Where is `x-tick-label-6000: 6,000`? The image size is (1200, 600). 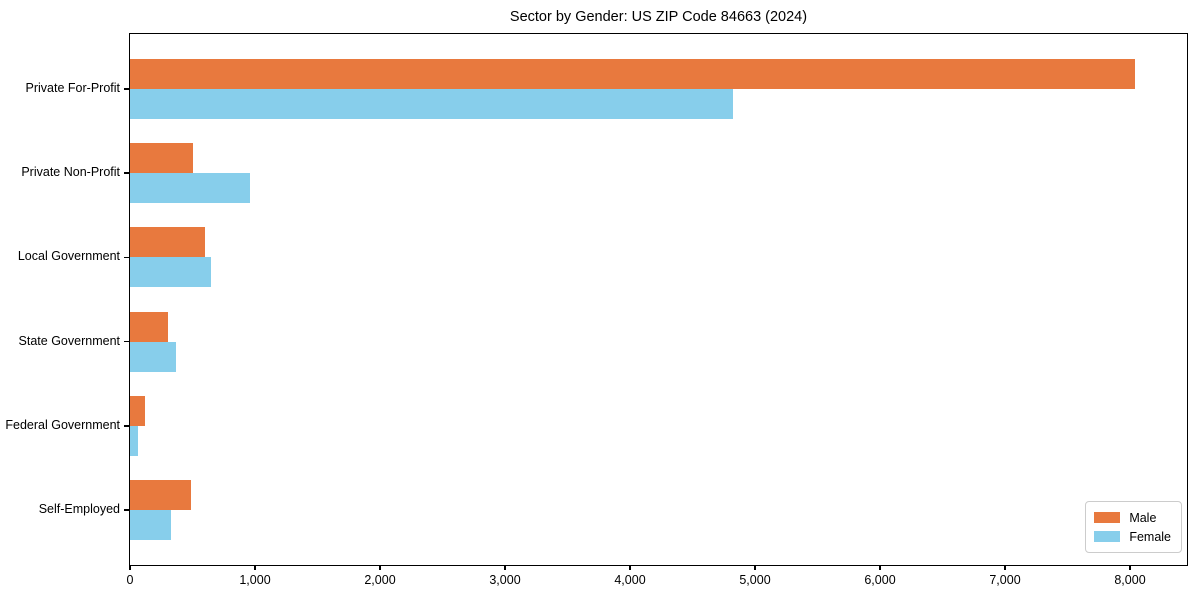 x-tick-label-6000: 6,000 is located at coordinates (880, 580).